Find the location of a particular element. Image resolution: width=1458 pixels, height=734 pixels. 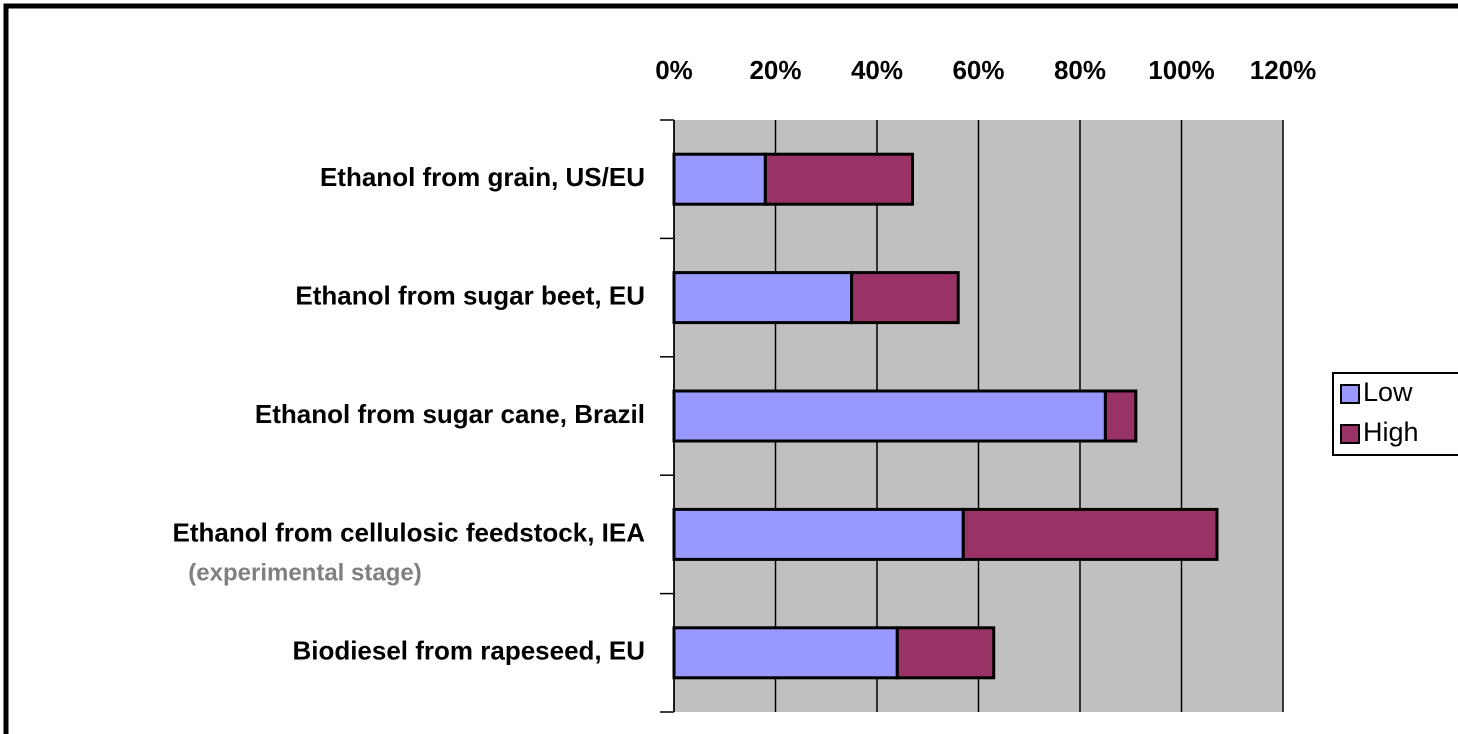

legend-label: High is located at coordinates (1391, 432).